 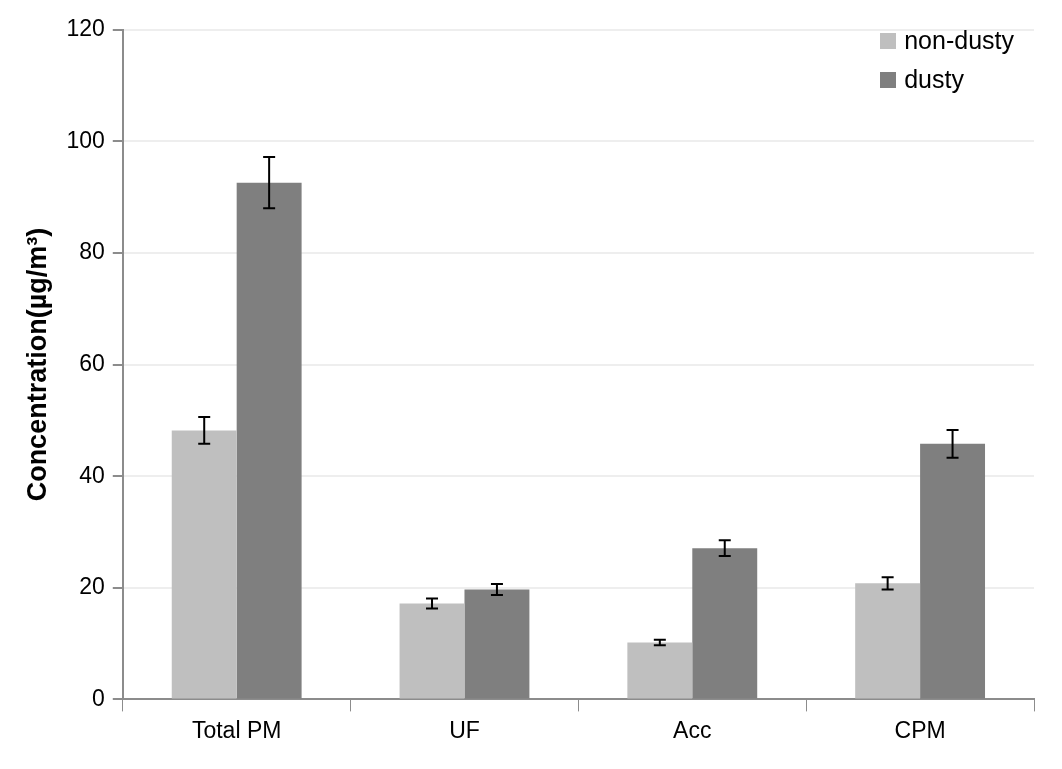 I want to click on legend-label: dusty, so click(x=934, y=79).